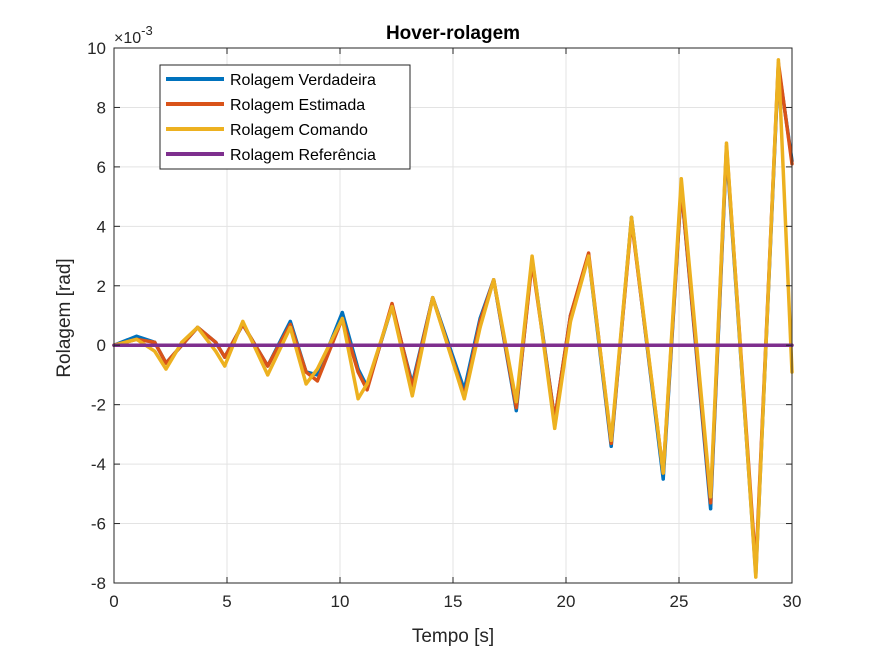 The height and width of the screenshot is (656, 875). Describe the element at coordinates (679, 601) in the screenshot. I see `x-tick-label: 25` at that location.